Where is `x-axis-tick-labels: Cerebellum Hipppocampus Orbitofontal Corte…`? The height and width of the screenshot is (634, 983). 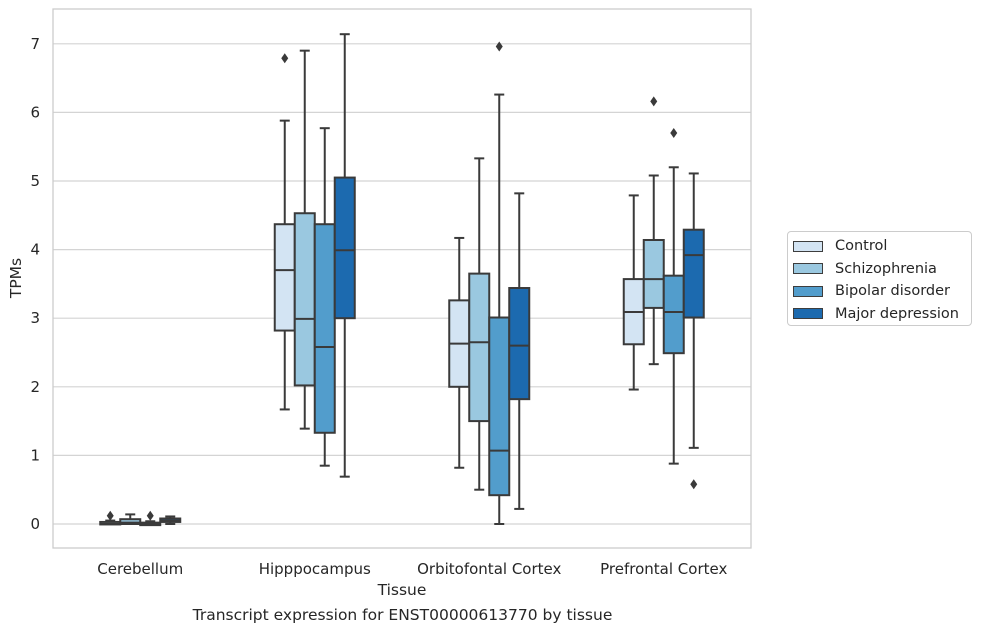 x-axis-tick-labels: Cerebellum Hipppocampus Orbitofontal Corte… is located at coordinates (412, 569).